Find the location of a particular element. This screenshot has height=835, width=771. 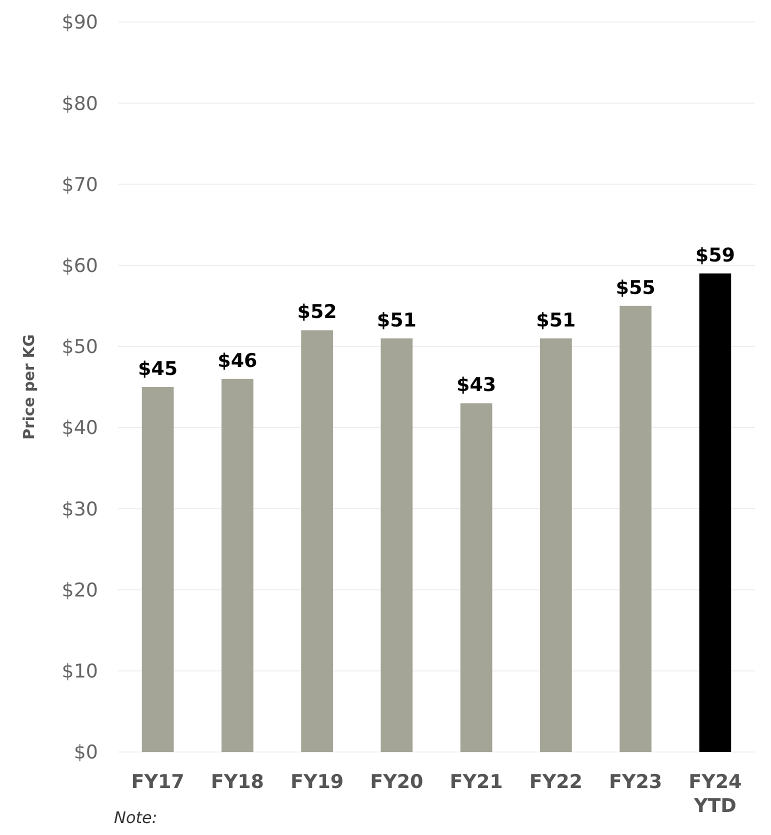

data-label: $59 is located at coordinates (715, 255).